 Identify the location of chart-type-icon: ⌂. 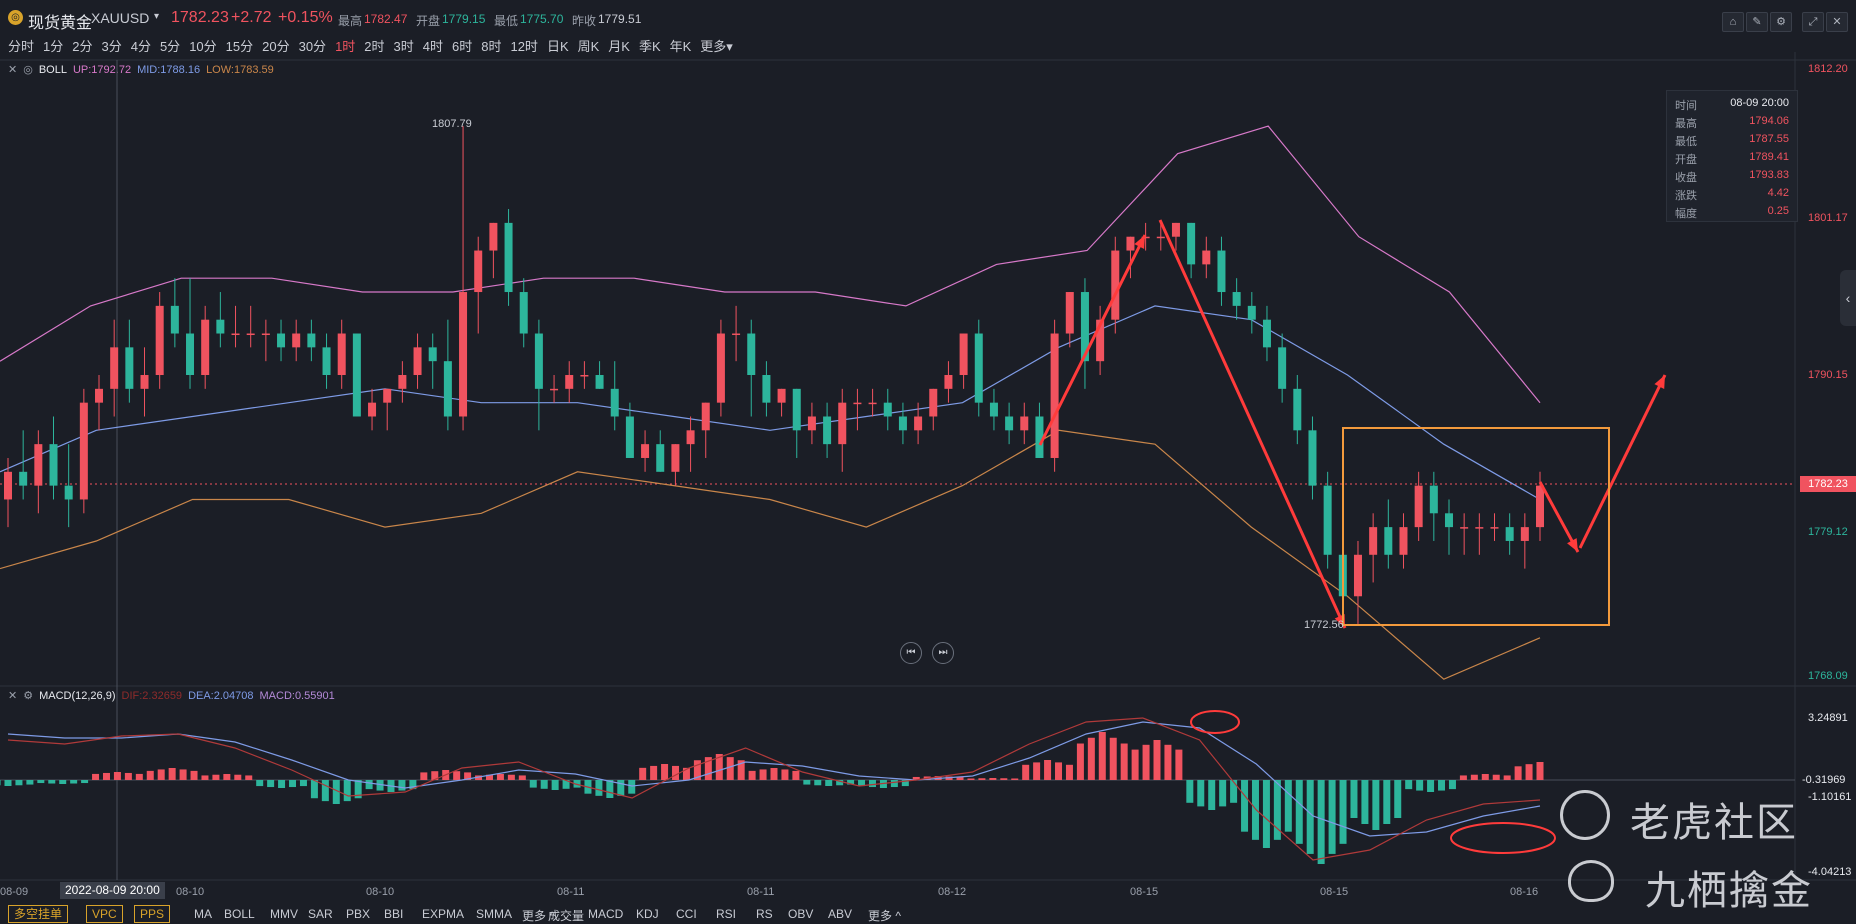
(1733, 22).